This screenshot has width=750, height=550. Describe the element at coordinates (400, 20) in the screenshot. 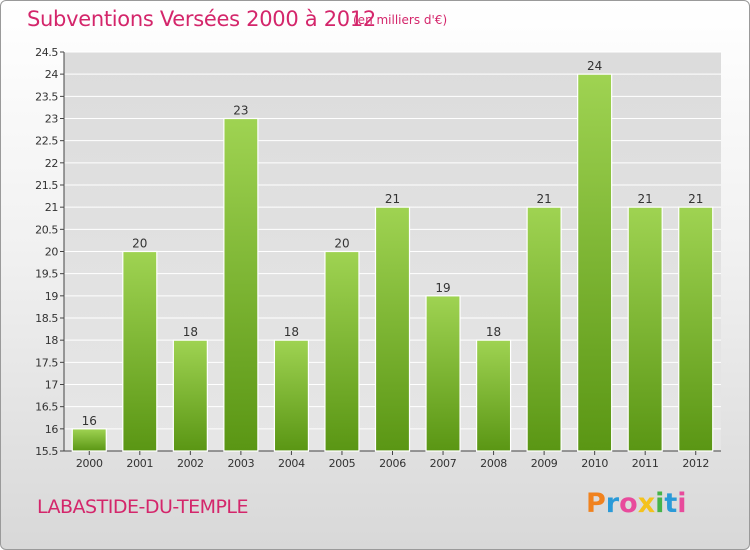

I see `chart-unit: (en milliers d'€)` at that location.